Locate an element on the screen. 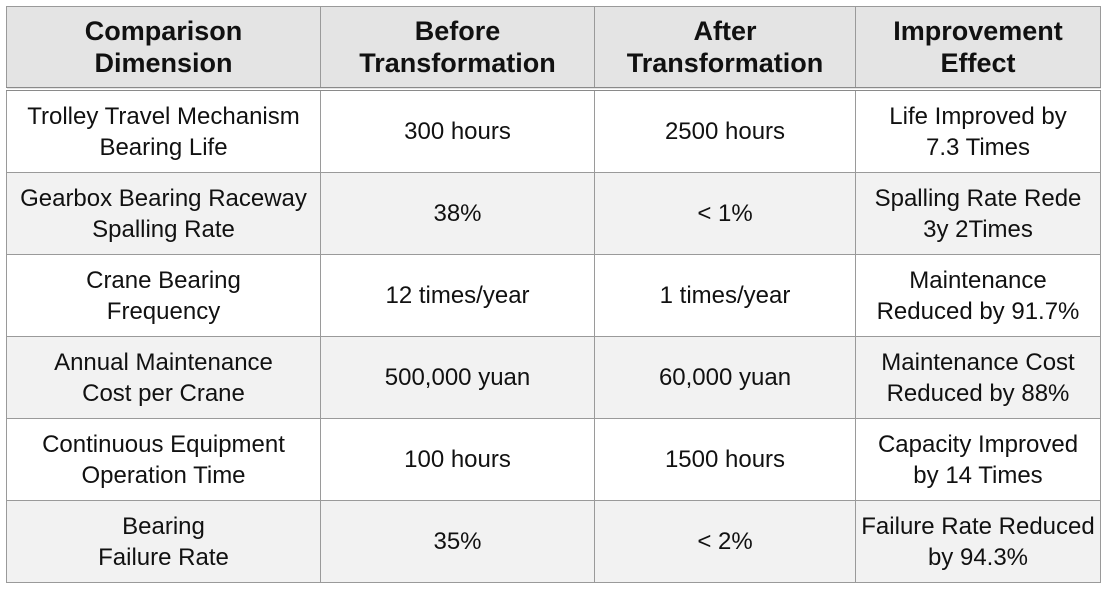 The height and width of the screenshot is (596, 1106). table-cell: Trolley Travel Mechanism Bearing Life is located at coordinates (163, 130).